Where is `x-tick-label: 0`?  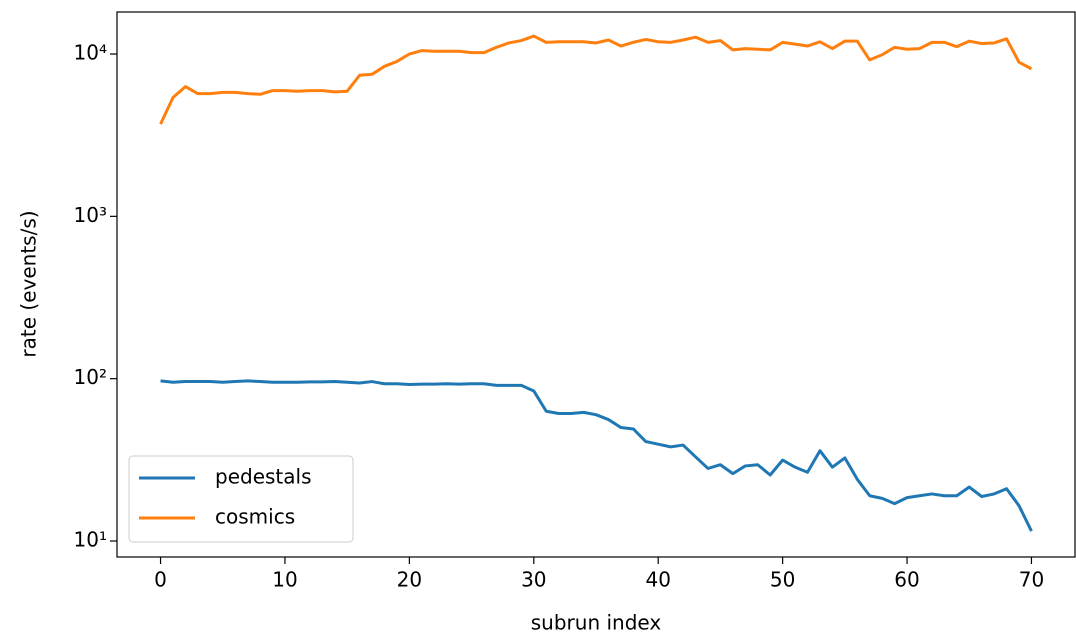 x-tick-label: 0 is located at coordinates (160, 580).